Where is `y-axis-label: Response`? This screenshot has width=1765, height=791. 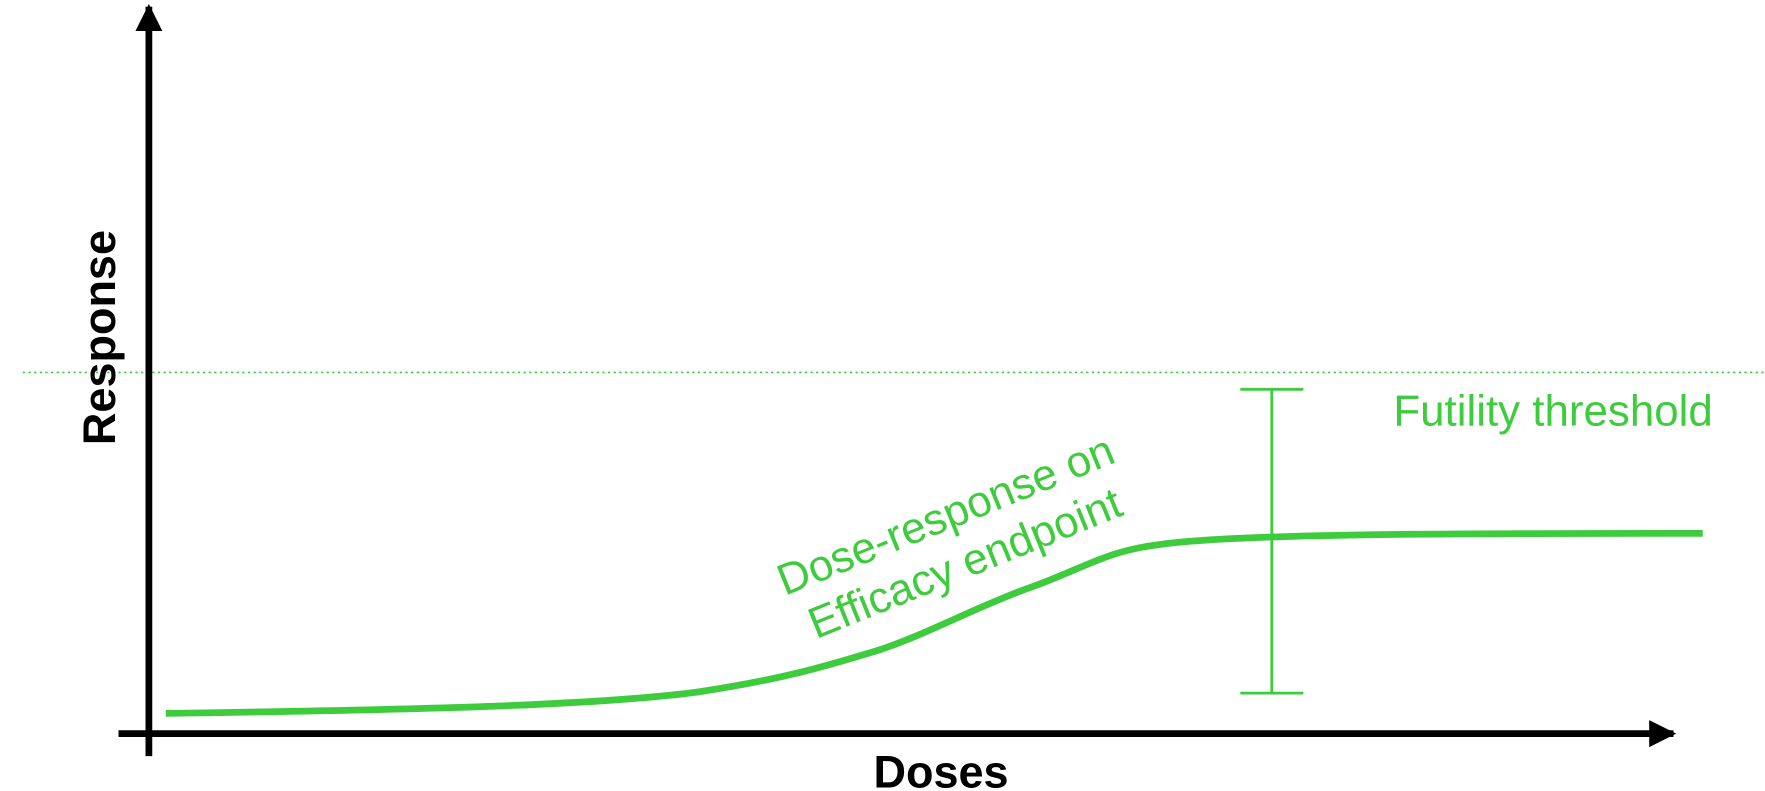
y-axis-label: Response is located at coordinates (99, 337).